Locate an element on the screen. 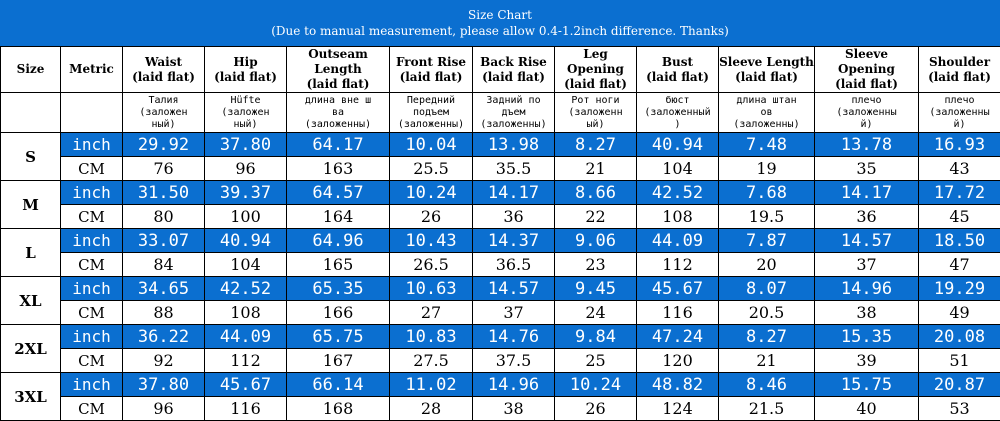  inch-value: 10.04 is located at coordinates (431, 145).